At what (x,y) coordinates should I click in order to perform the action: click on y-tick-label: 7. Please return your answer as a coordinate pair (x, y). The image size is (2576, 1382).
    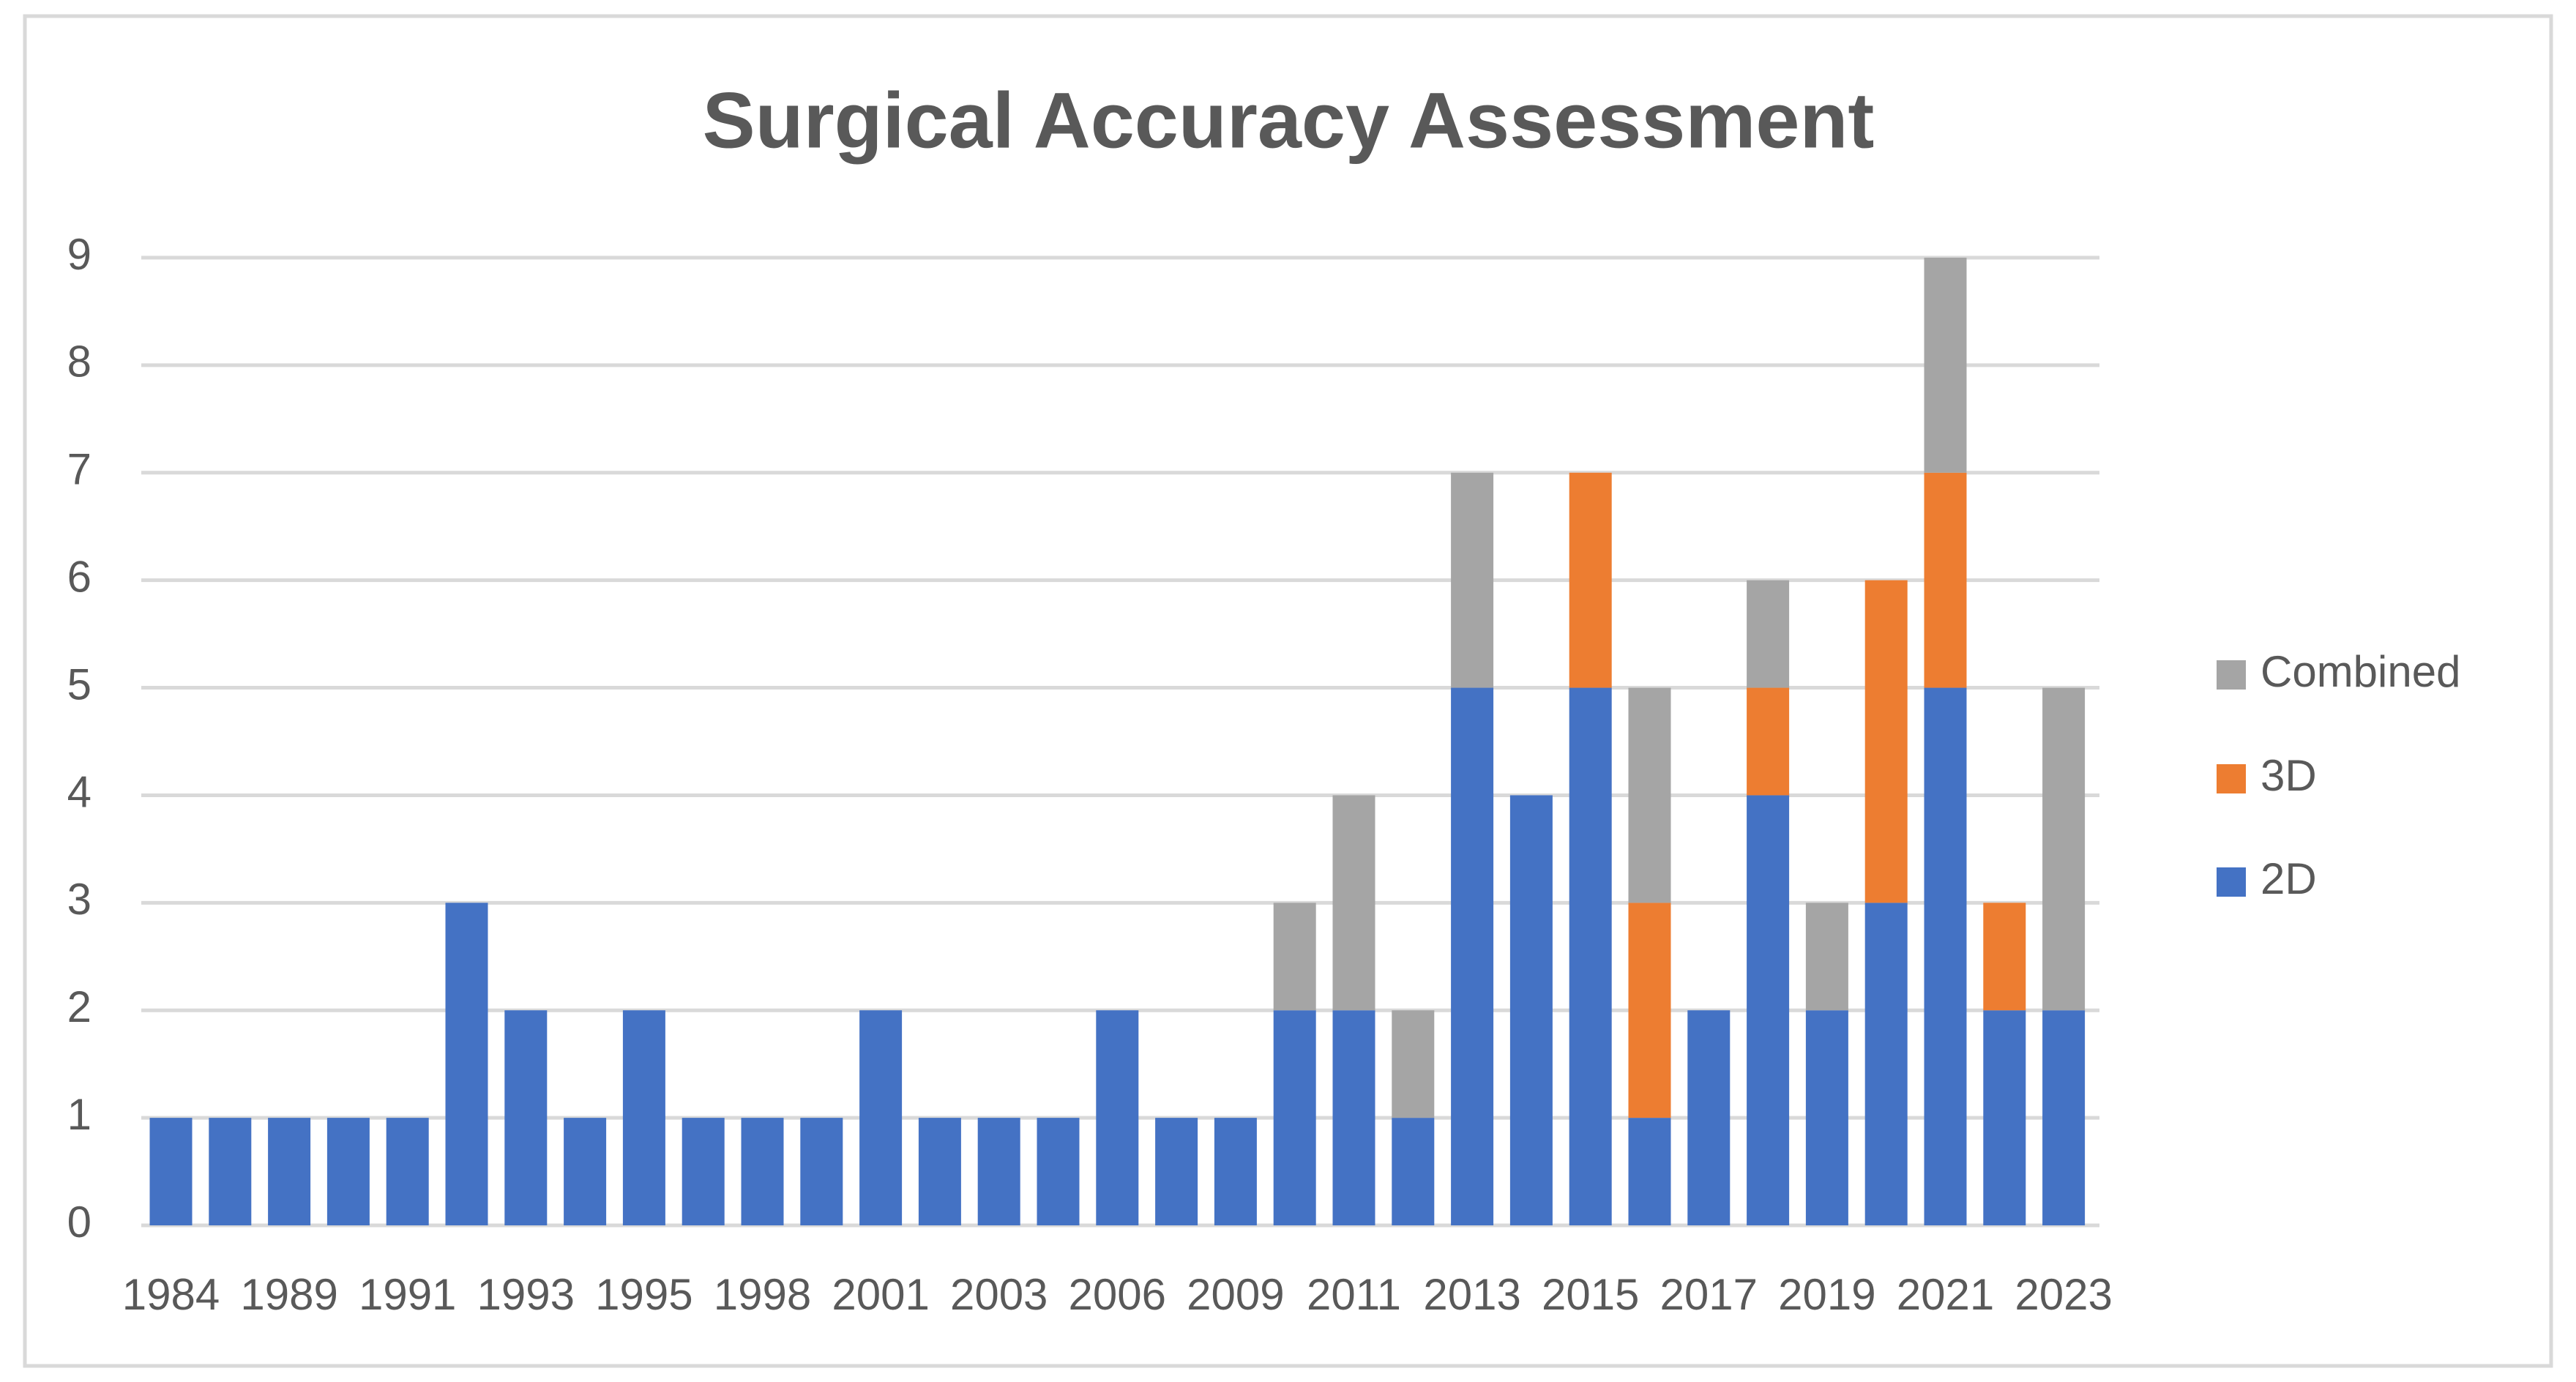
    Looking at the image, I should click on (79, 469).